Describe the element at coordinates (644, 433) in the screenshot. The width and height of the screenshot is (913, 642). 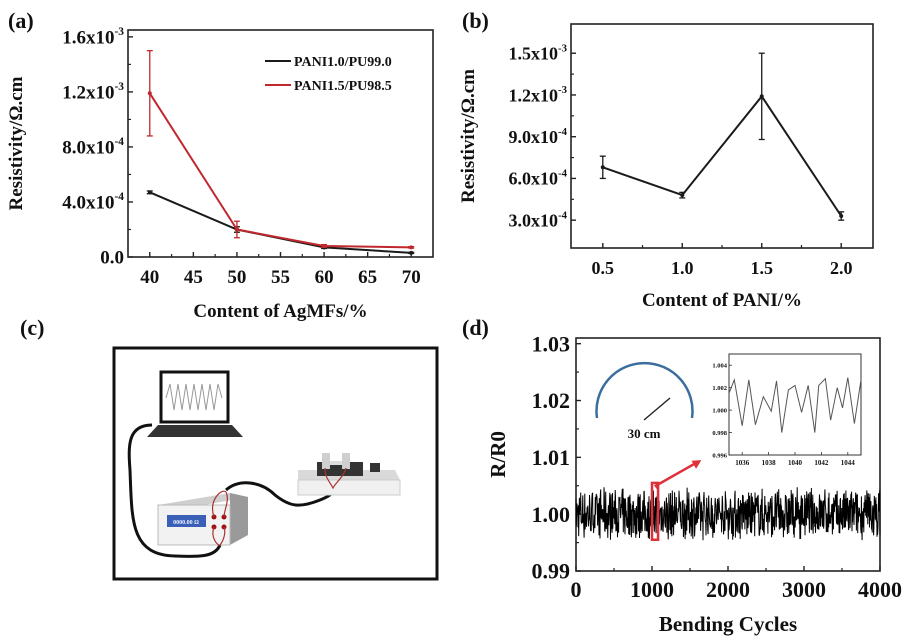
I see `bend-radius-label: 30 cm` at that location.